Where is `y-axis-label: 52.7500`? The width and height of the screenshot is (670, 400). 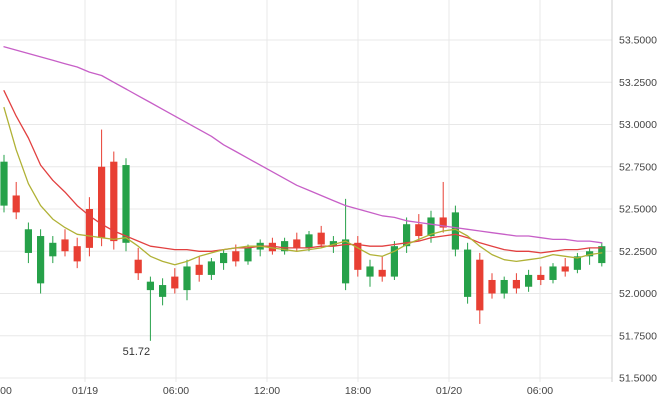
y-axis-label: 52.7500 is located at coordinates (638, 167).